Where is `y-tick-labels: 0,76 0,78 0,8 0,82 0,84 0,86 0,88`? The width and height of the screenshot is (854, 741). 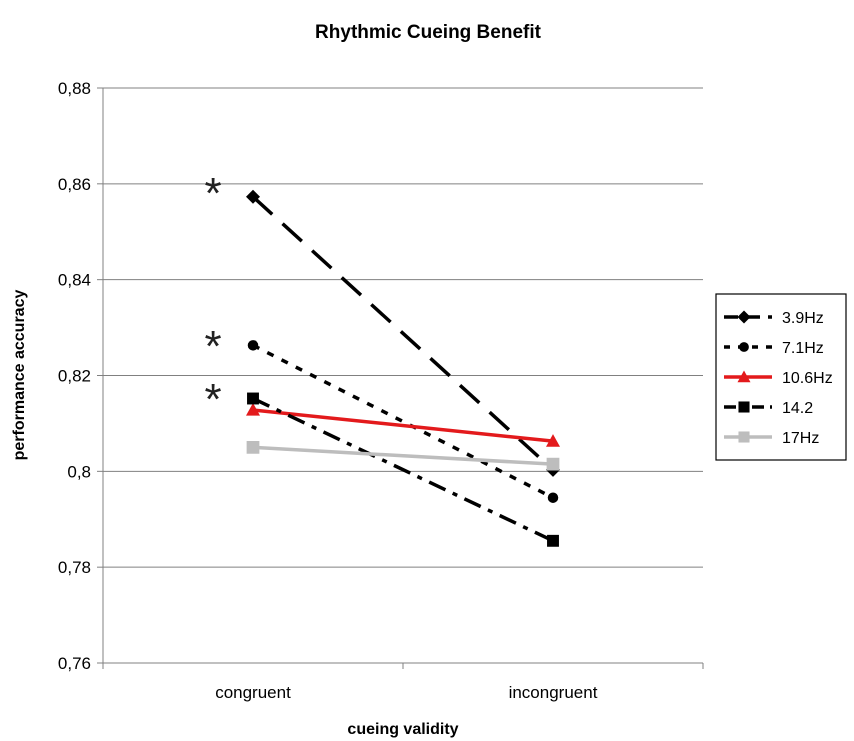 y-tick-labels: 0,76 0,78 0,8 0,82 0,84 0,86 0,88 is located at coordinates (74, 376).